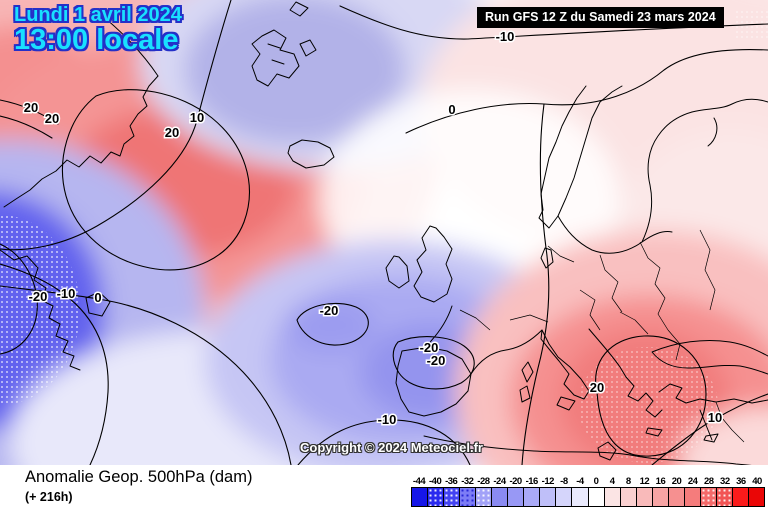 Image resolution: width=768 pixels, height=512 pixels. Describe the element at coordinates (515, 481) in the screenshot. I see `colorbar-tick-label: -20` at that location.